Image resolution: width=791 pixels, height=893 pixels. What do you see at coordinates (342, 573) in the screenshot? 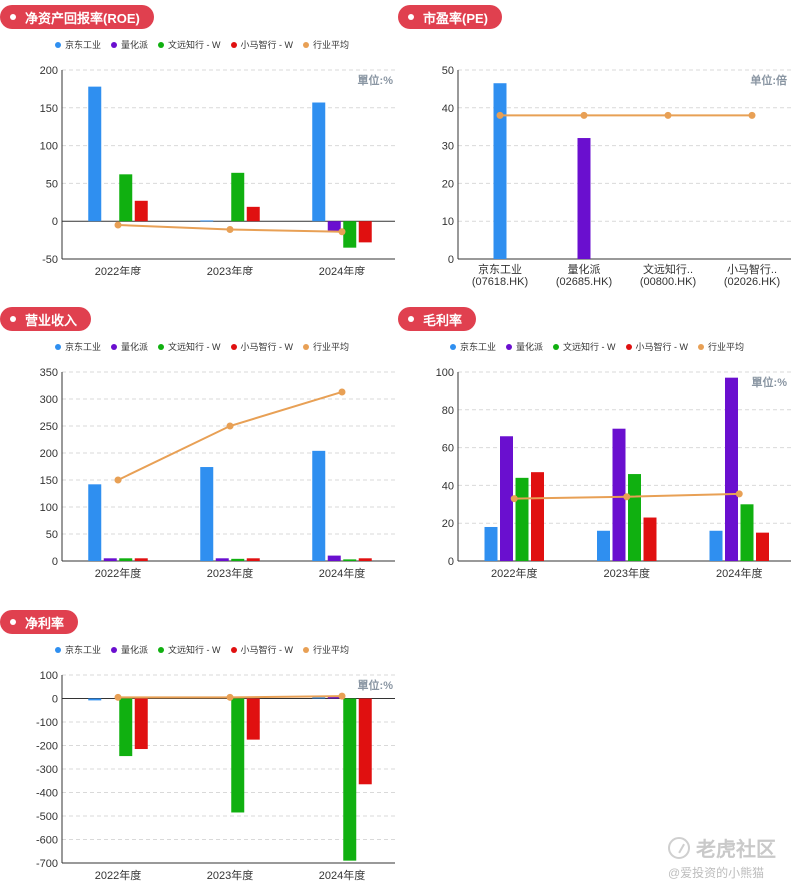
I see `x-tick-label: 2024年度` at bounding box center [342, 573].